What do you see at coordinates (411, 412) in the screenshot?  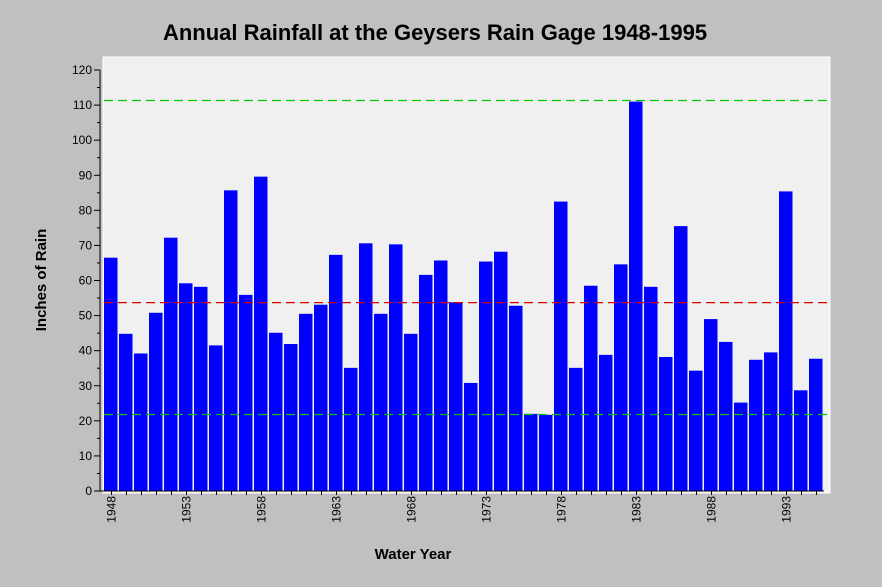 I see `bar-1968` at bounding box center [411, 412].